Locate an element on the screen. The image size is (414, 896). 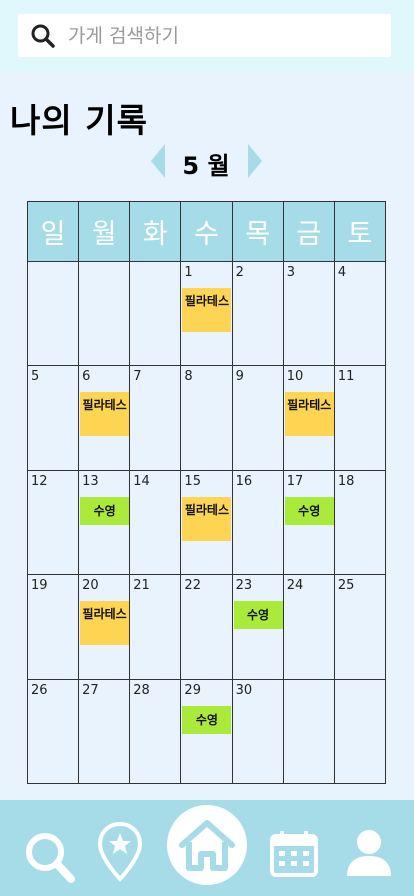
day-number: 21 is located at coordinates (141, 586).